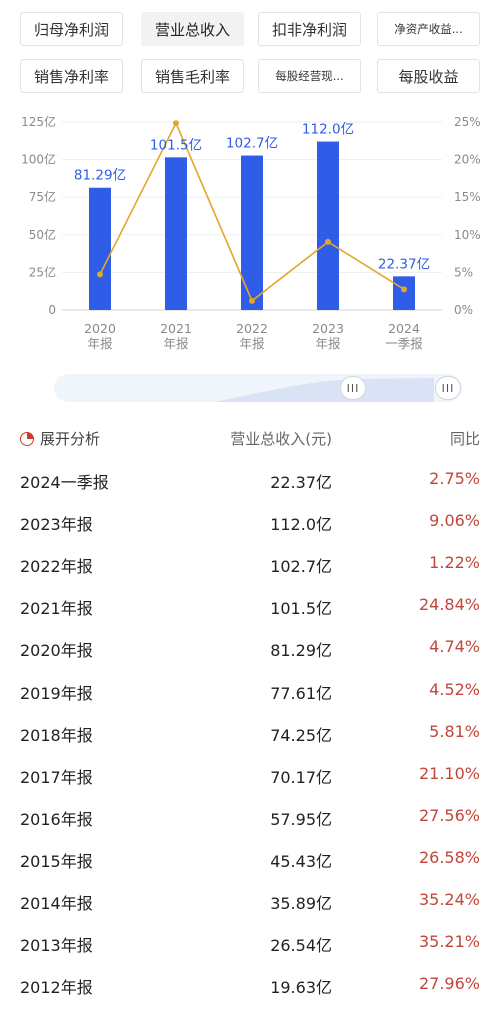  I want to click on table-row: 2013年报 26.54亿 35.21%, so click(250, 943).